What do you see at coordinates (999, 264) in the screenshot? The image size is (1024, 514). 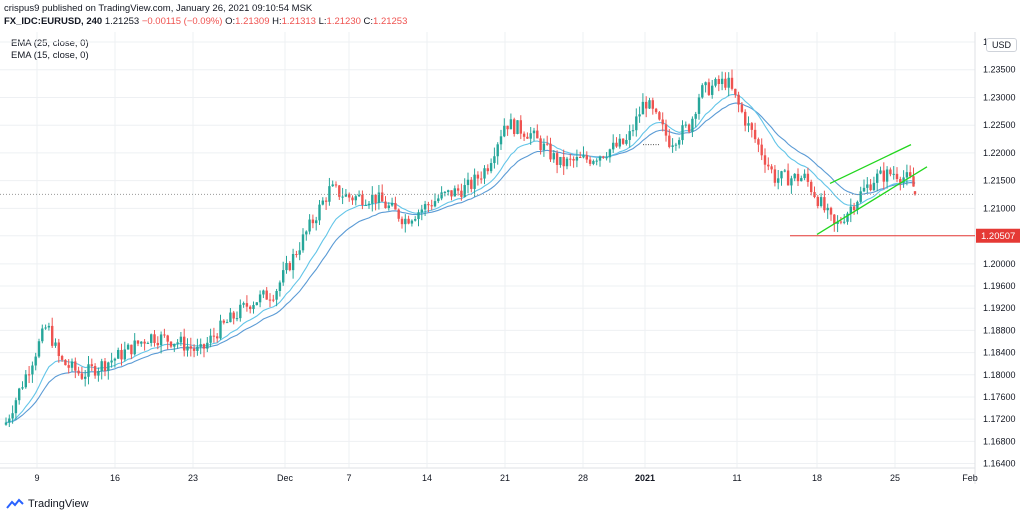 I see `price-tick-label: 1.20000` at bounding box center [999, 264].